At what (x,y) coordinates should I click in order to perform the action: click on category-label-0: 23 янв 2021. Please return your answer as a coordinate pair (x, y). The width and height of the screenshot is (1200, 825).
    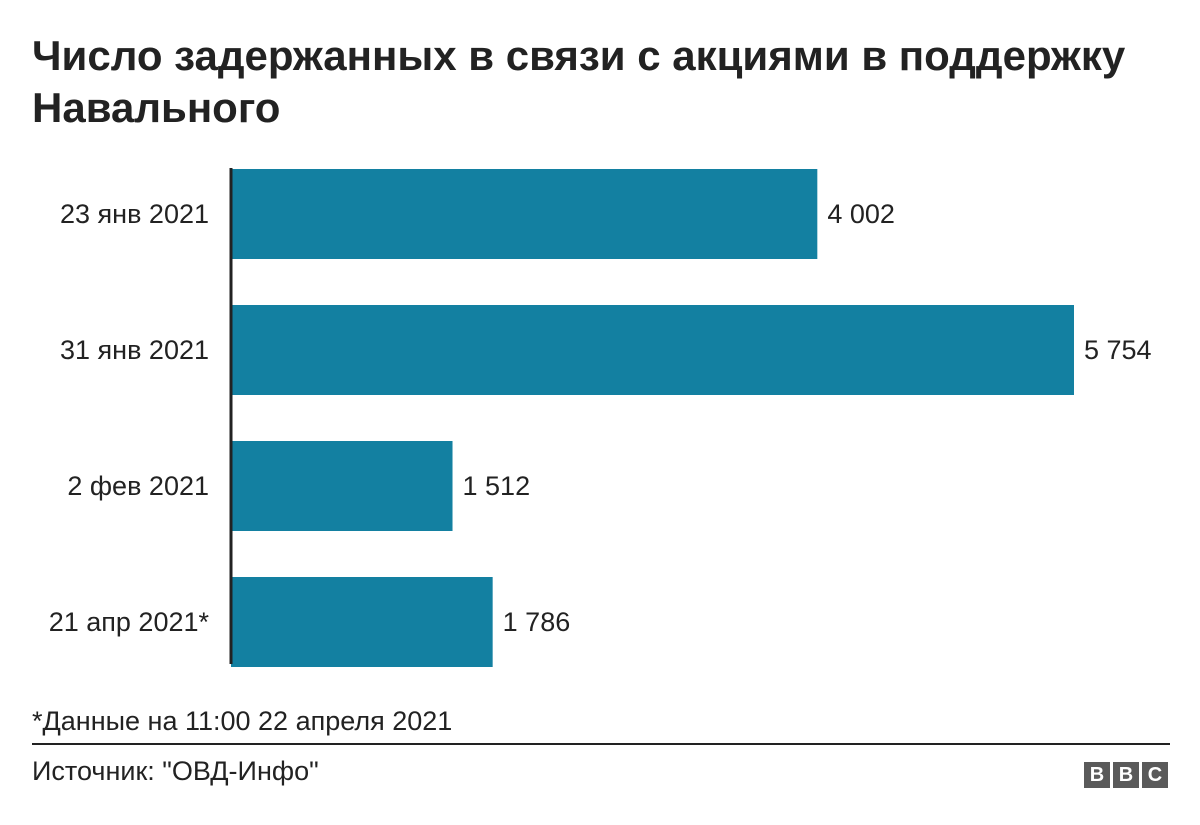
    Looking at the image, I should click on (134, 214).